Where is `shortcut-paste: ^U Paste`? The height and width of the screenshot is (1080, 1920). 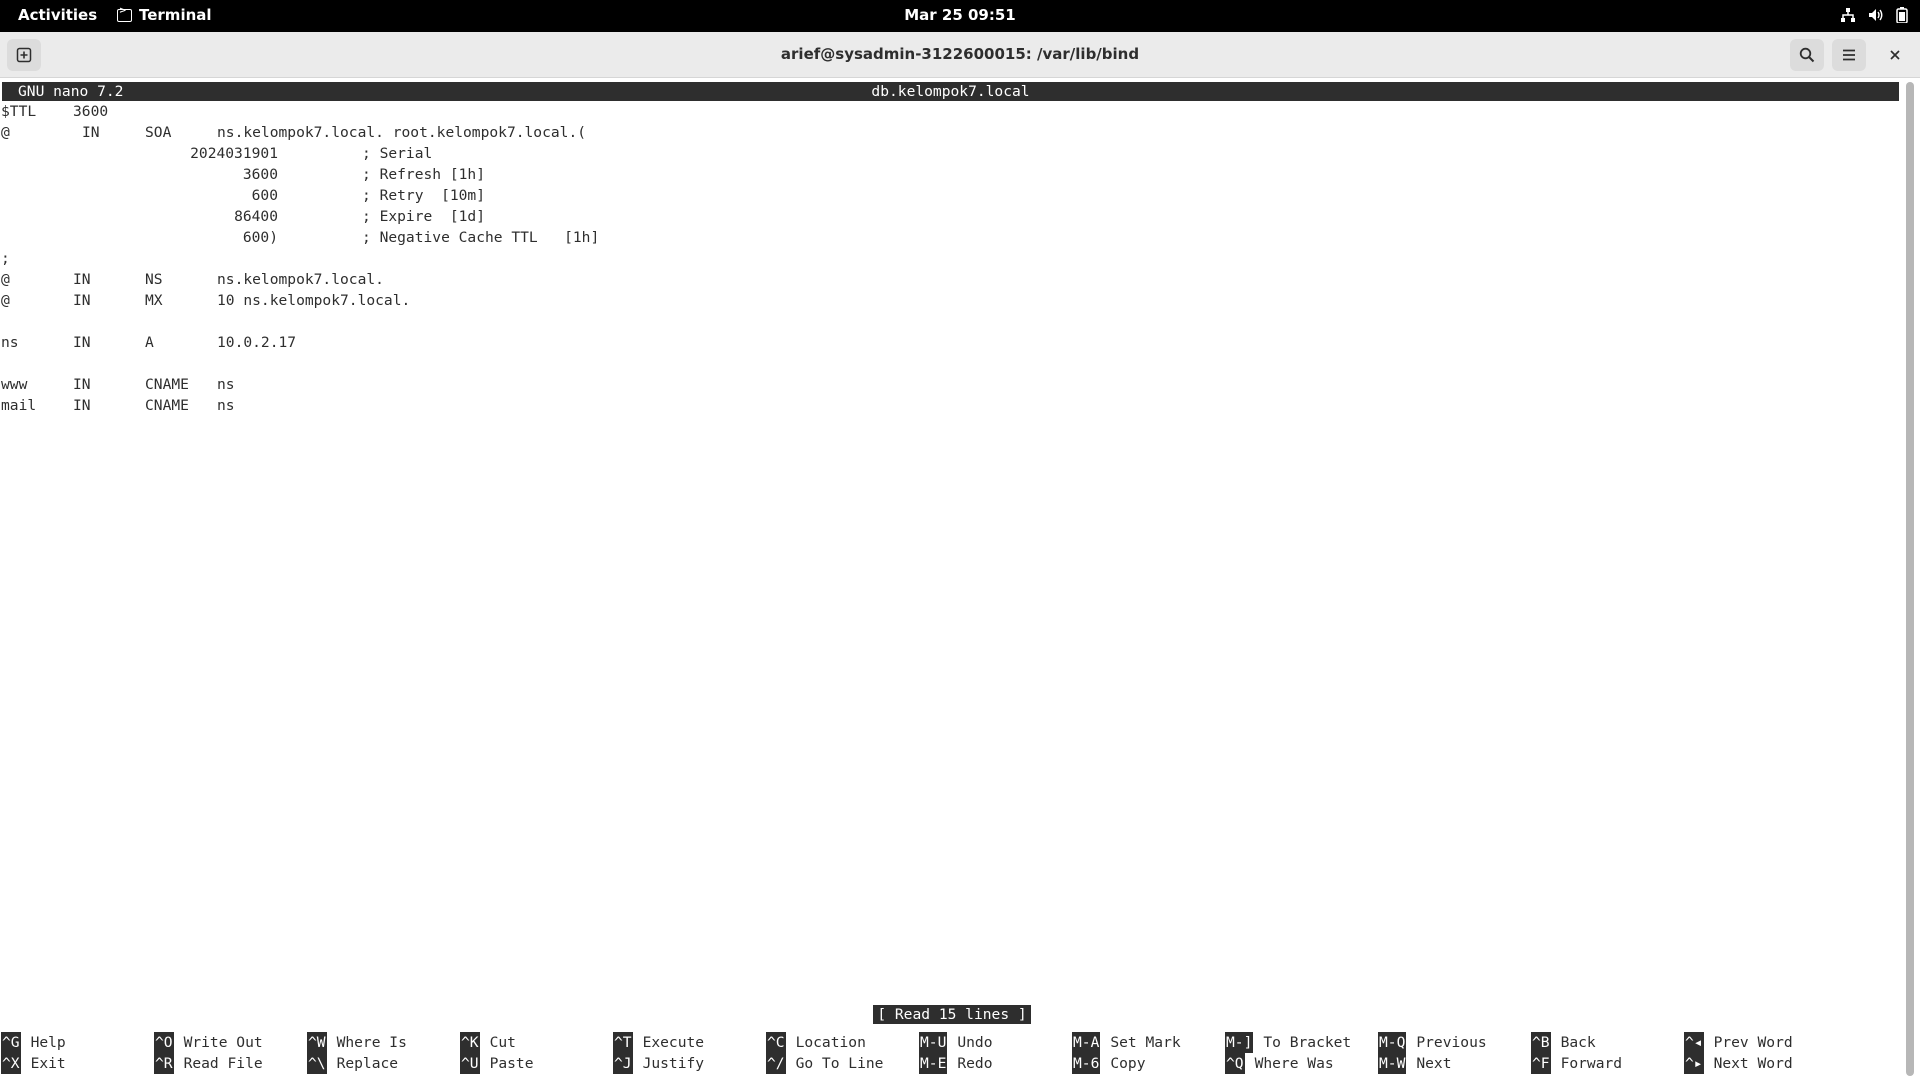 shortcut-paste: ^U Paste is located at coordinates (497, 1063).